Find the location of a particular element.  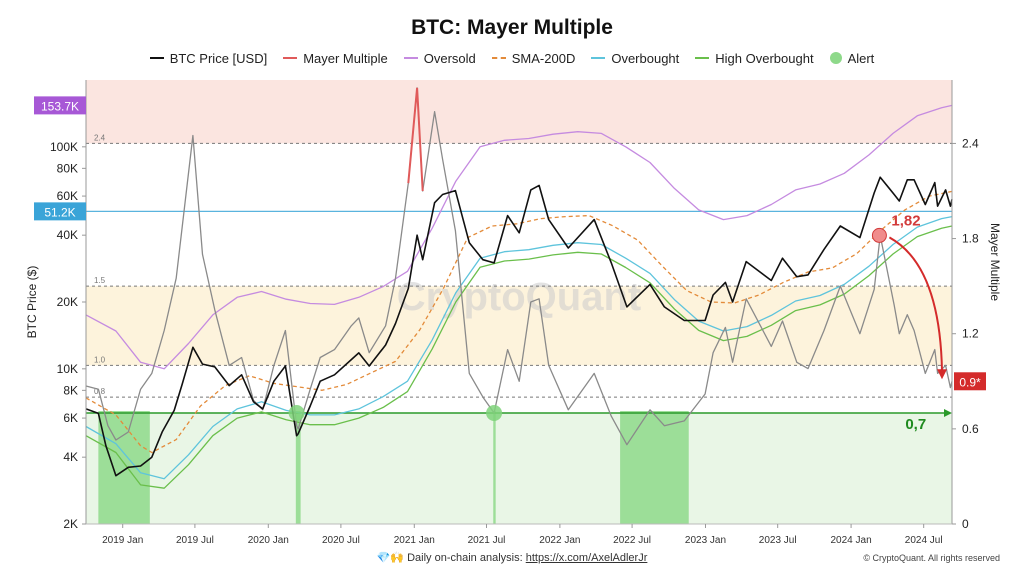

y-right-tick-label: 1.8 is located at coordinates (970, 239).